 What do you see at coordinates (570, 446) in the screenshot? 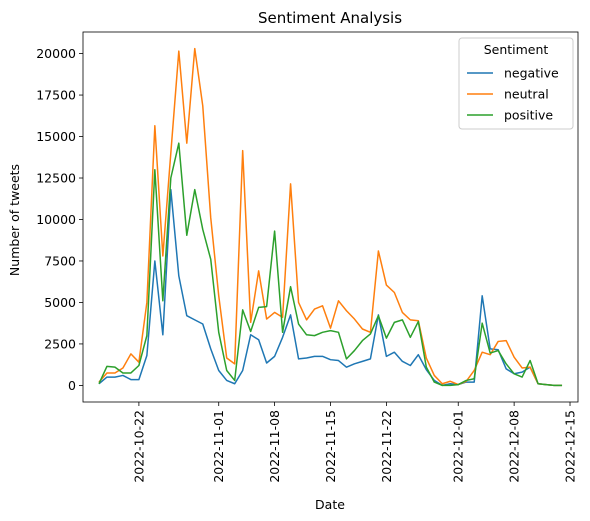
I see `x-tick-label: 2022-12-15` at bounding box center [570, 446].